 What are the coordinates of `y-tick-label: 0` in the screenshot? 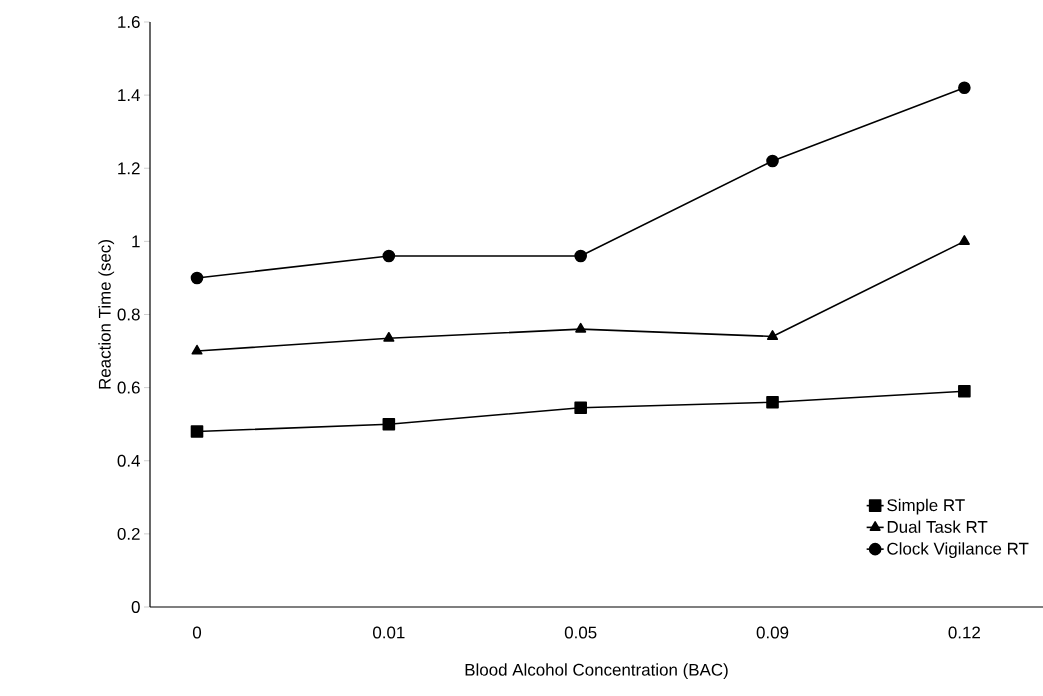 It's located at (135, 607).